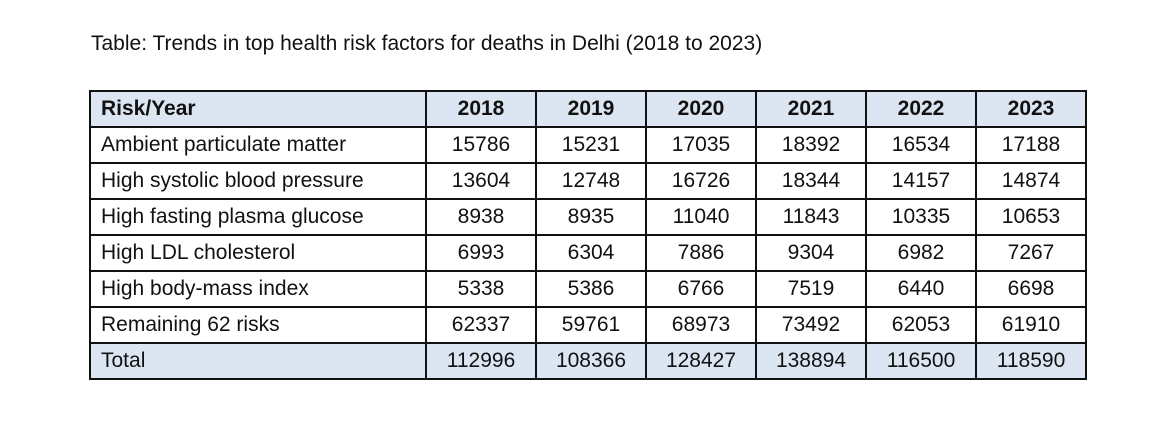  What do you see at coordinates (258, 217) in the screenshot?
I see `risk-label-cell: High fasting plasma glucose` at bounding box center [258, 217].